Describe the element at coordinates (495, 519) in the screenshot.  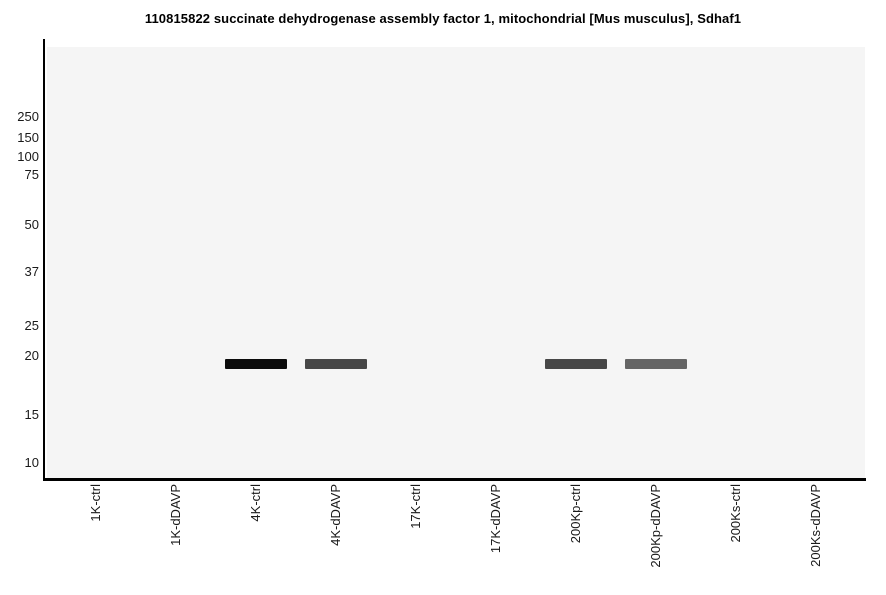
I see `lane-label-17K-dDAVP: 17K-dDAVP` at that location.